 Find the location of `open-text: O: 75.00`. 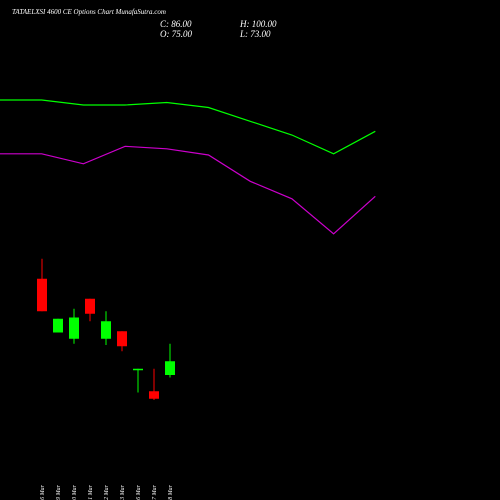

open-text: O: 75.00 is located at coordinates (176, 34).